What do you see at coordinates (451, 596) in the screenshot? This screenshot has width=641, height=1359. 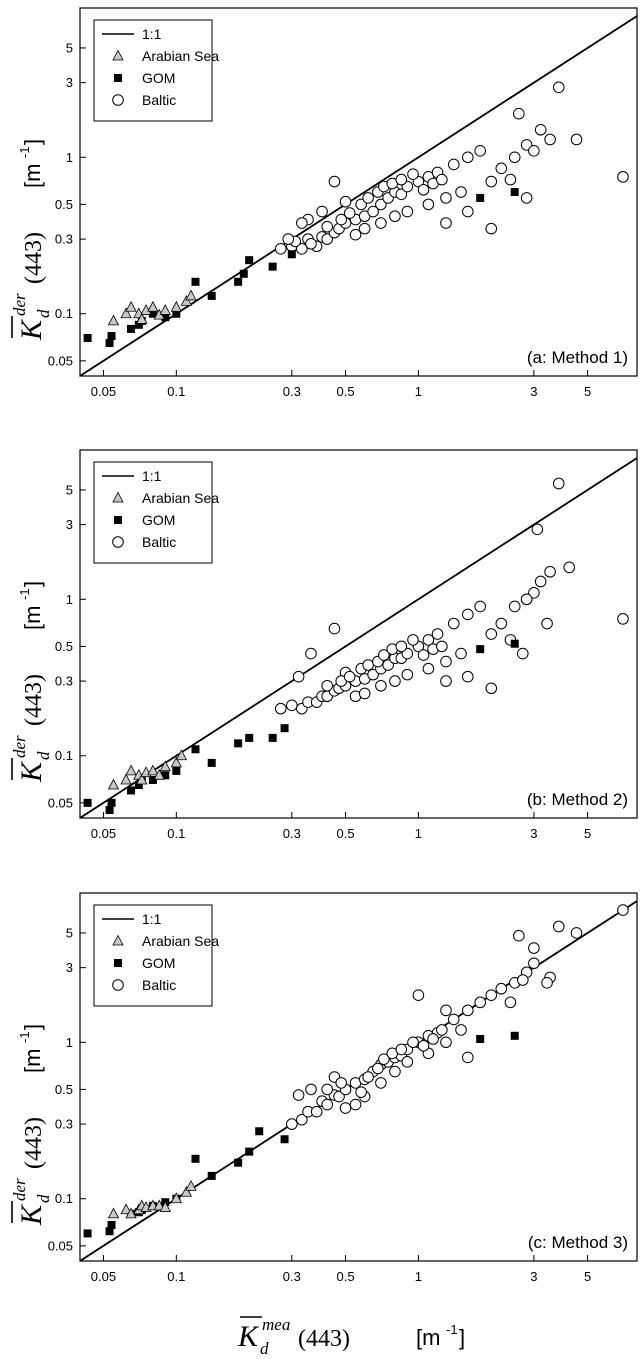 I see `series-baltic` at bounding box center [451, 596].